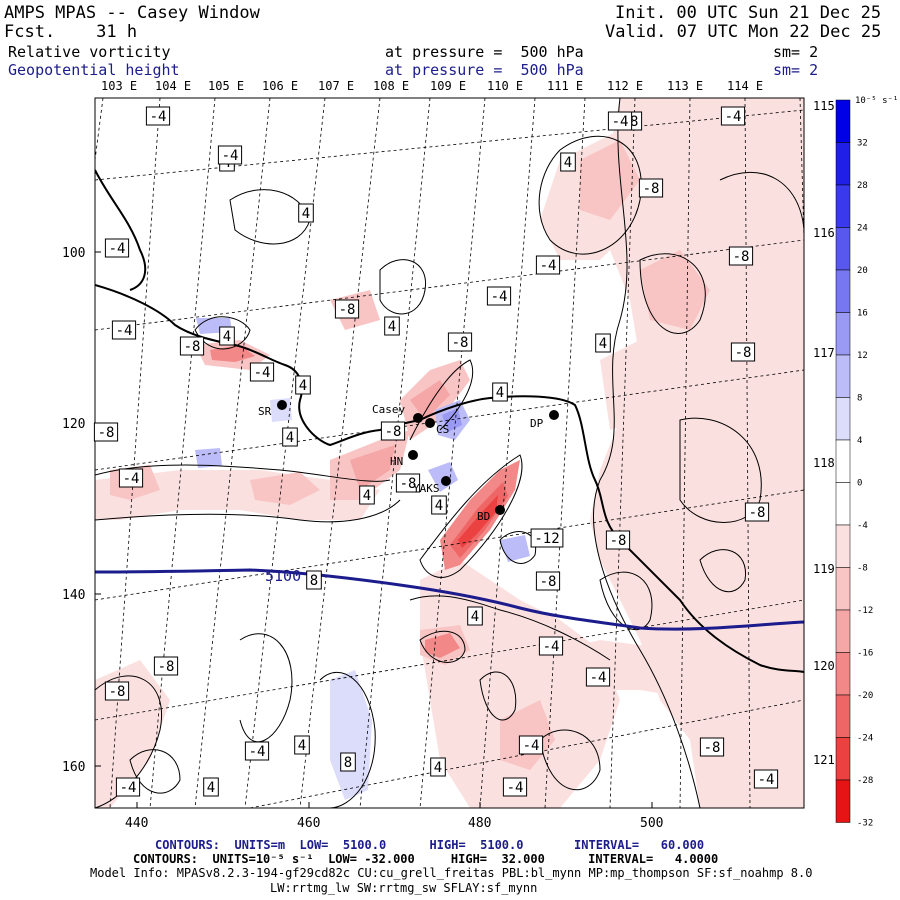  Describe the element at coordinates (70, 32) in the screenshot. I see `forecast-label: Fcst. 31 h` at that location.